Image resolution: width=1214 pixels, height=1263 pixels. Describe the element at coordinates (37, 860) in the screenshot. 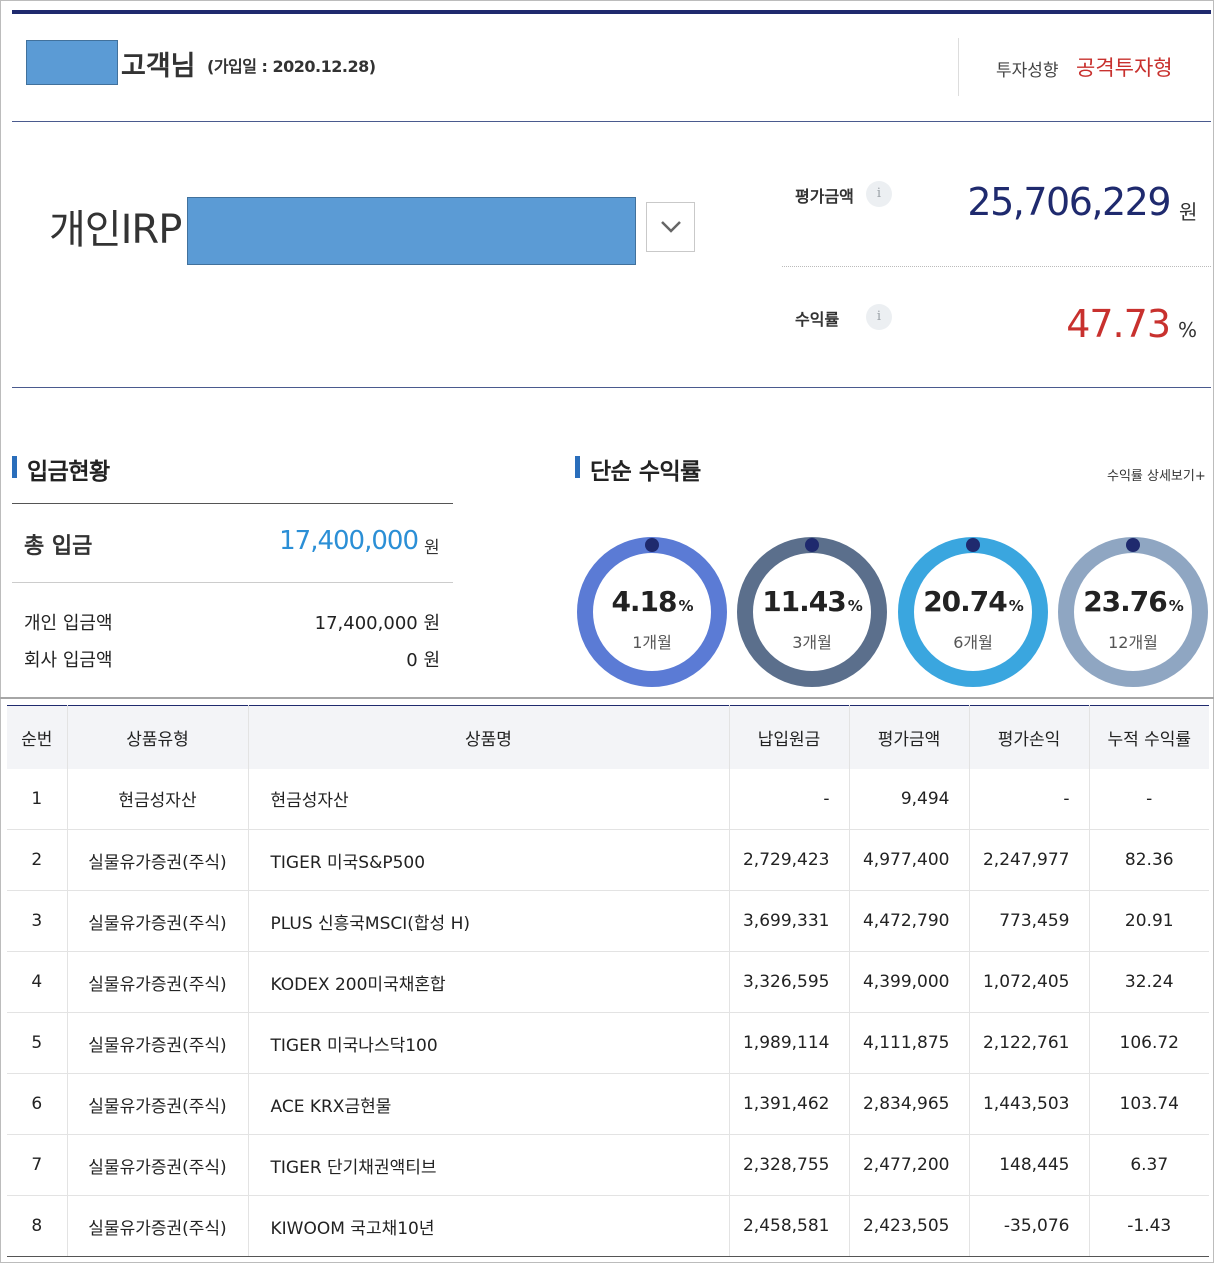

I see `cell-no: 2` at that location.